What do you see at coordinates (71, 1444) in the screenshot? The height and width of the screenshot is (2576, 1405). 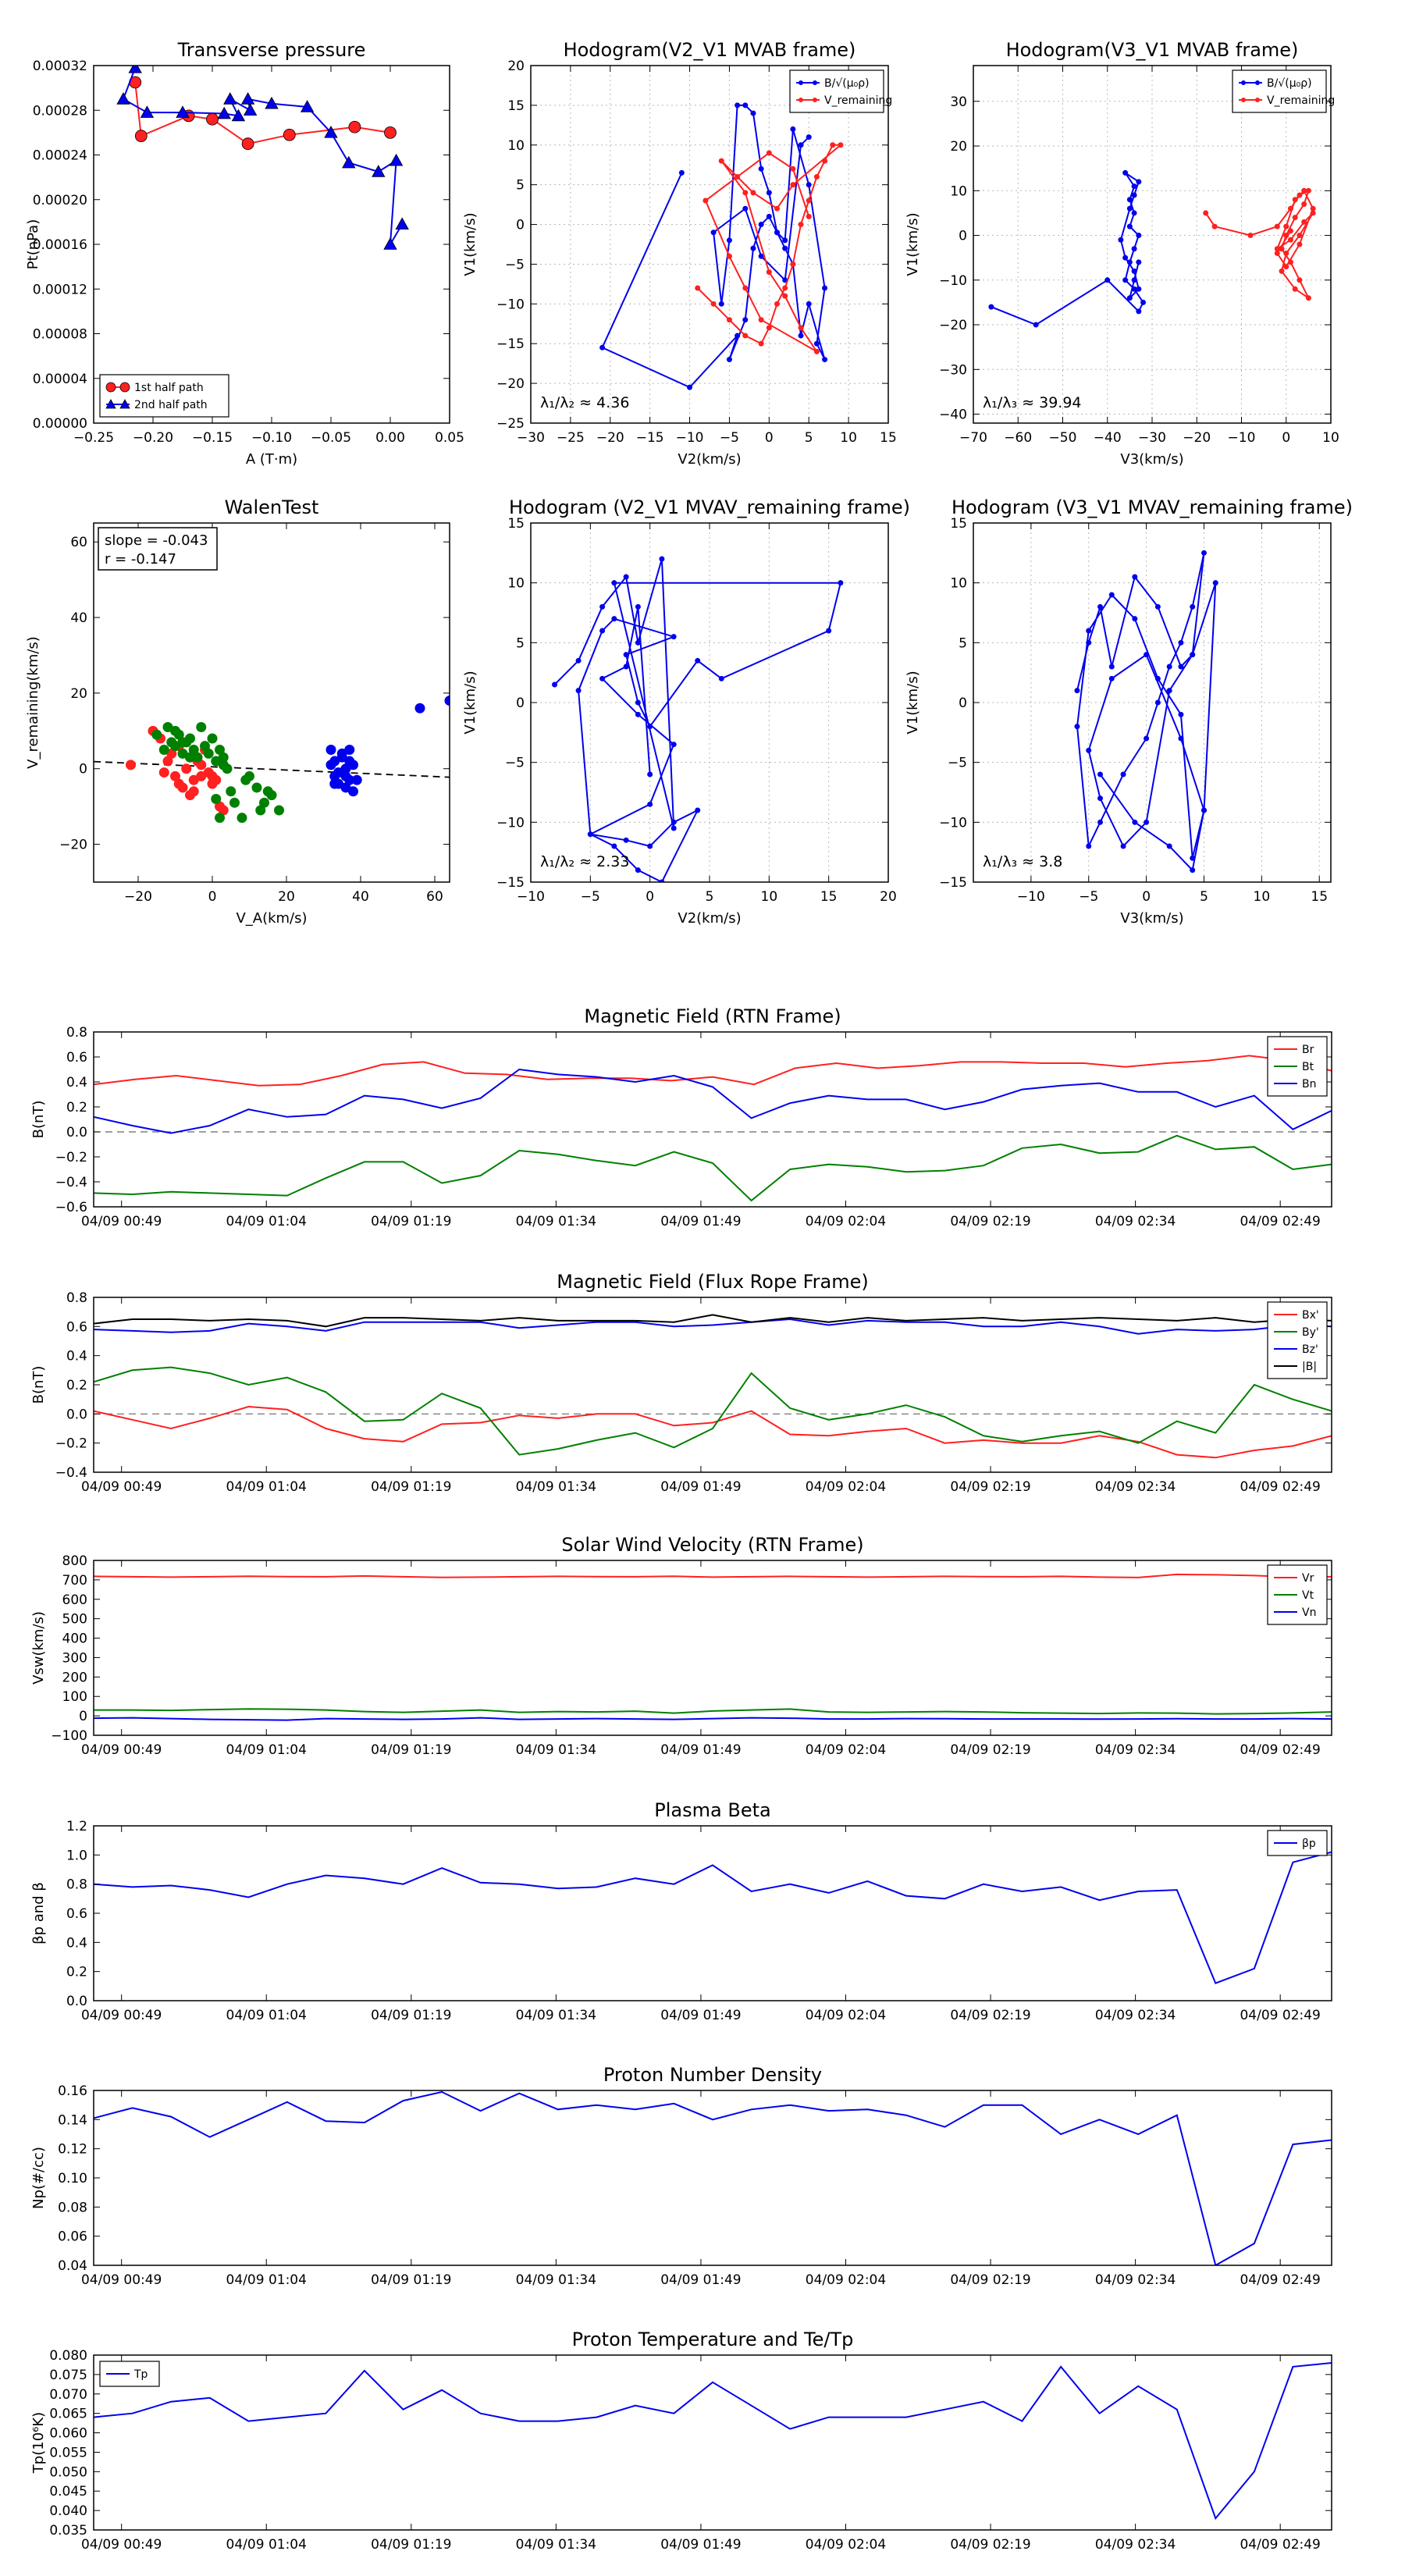 I see `y-tick-label: −0.2` at bounding box center [71, 1444].